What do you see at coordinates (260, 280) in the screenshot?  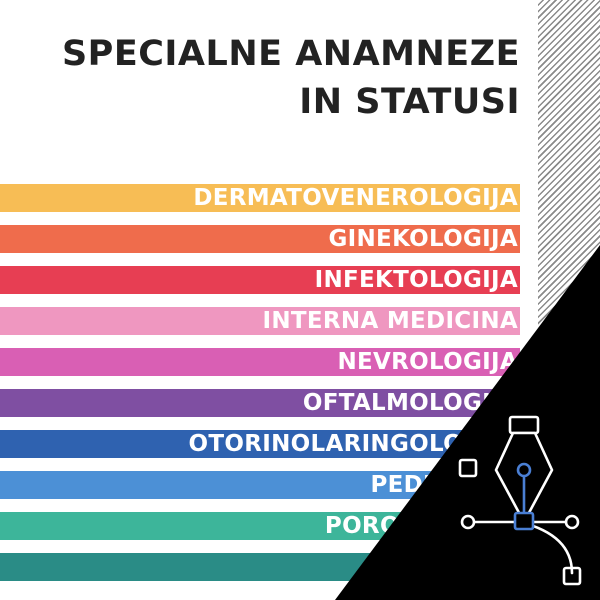 I see `specialty-stripe: INFEKTOLOGIJA` at bounding box center [260, 280].